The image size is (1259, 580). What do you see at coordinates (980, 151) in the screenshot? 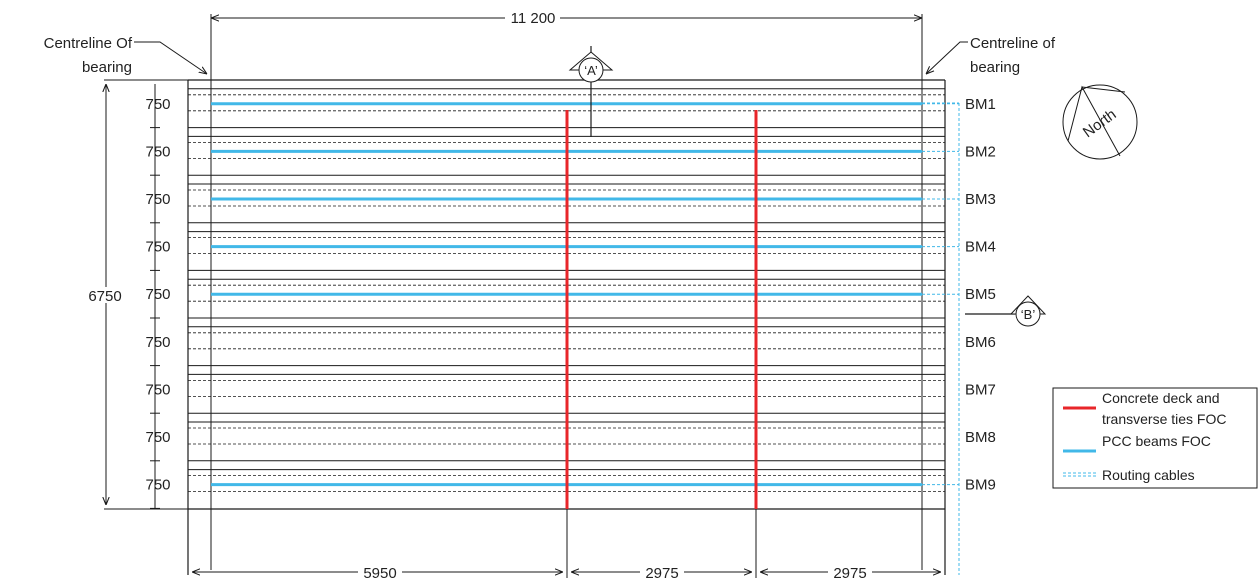
I see `beam-label: BM2` at bounding box center [980, 151].